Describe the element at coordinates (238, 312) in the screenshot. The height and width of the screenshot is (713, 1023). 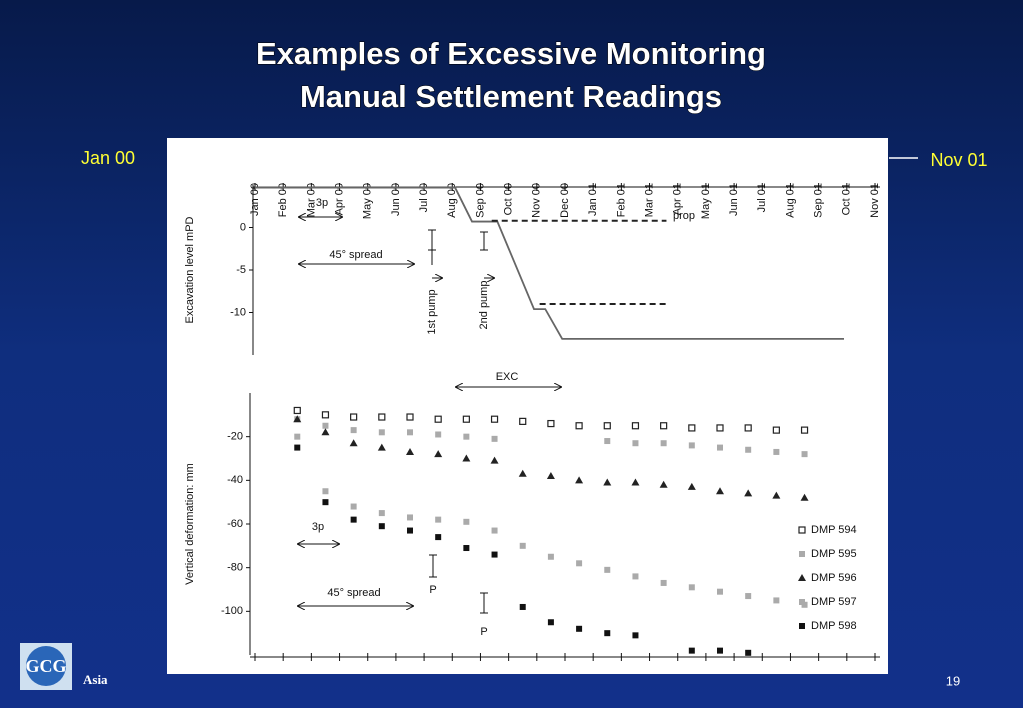
I see `y-tick-label: -10` at that location.